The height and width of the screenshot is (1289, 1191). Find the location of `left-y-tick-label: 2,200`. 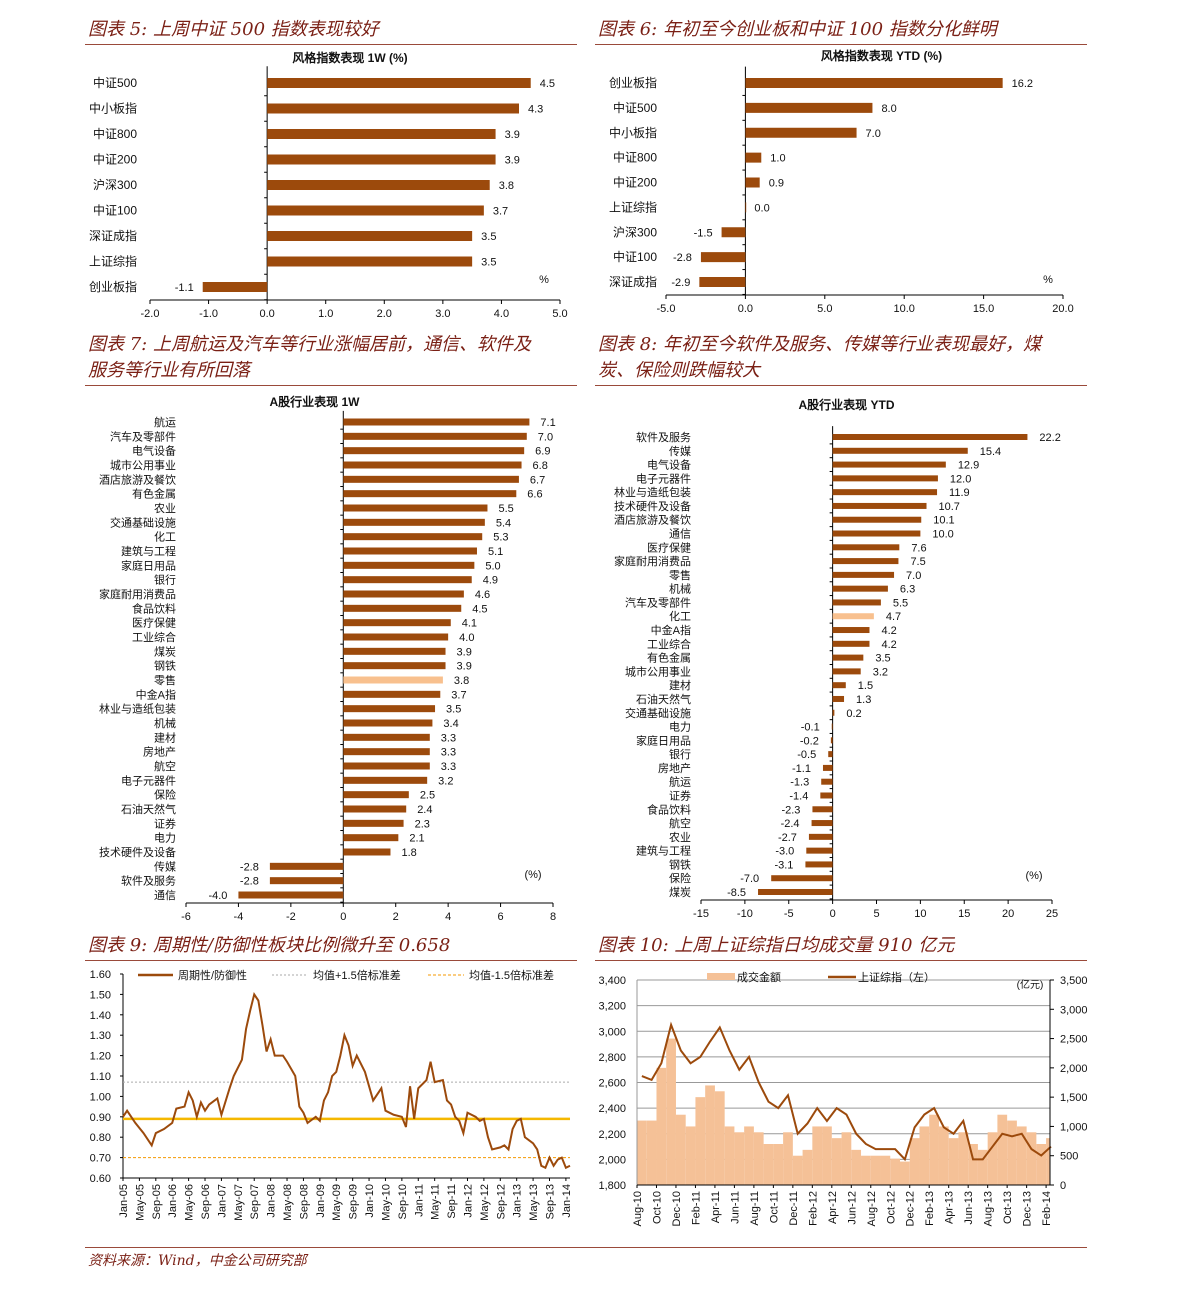

left-y-tick-label: 2,200 is located at coordinates (612, 1135).